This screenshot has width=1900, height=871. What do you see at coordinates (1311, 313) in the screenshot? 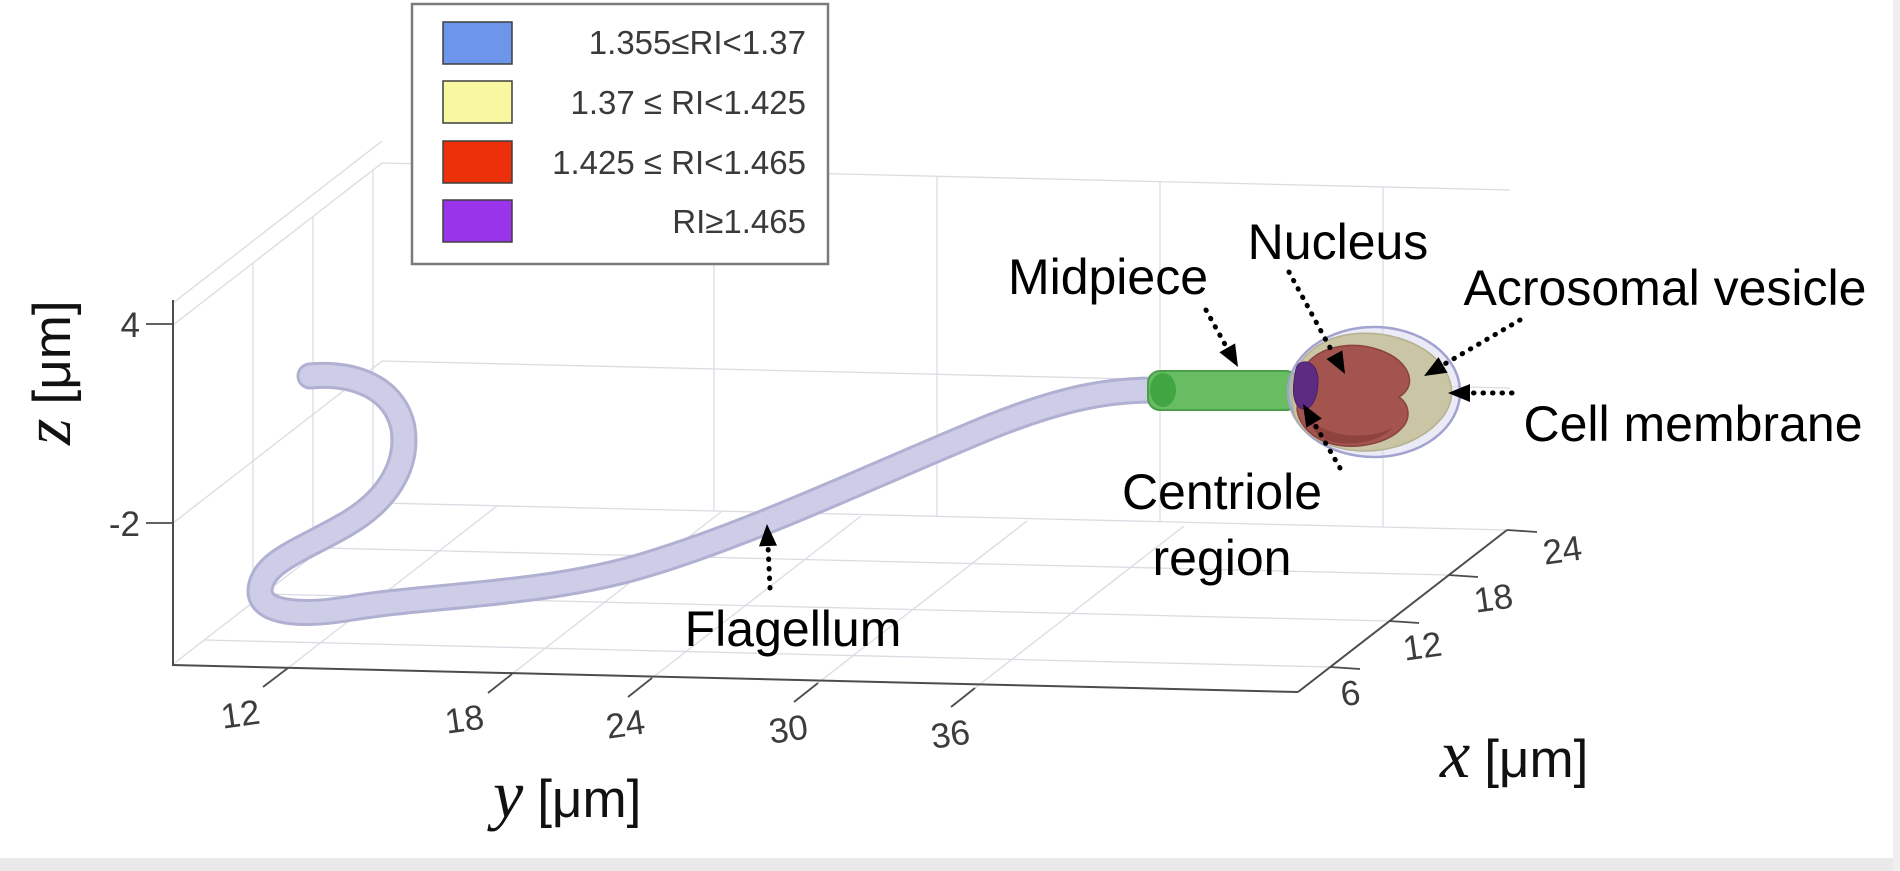
I see `nucleus-arrow-line` at bounding box center [1311, 313].